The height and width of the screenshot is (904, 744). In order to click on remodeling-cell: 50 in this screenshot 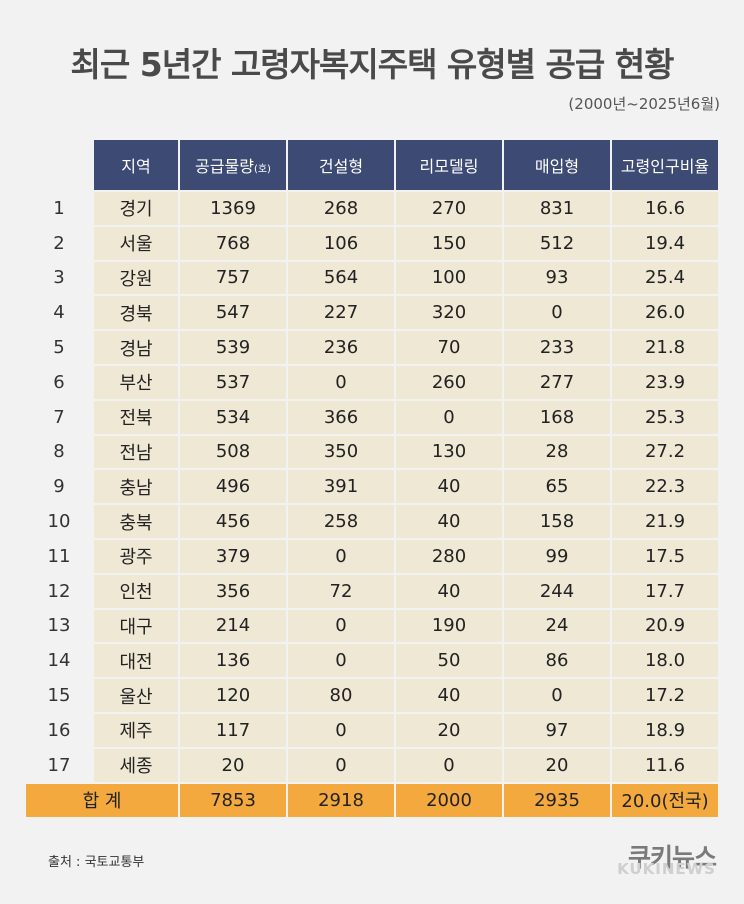, I will do `click(449, 661)`.